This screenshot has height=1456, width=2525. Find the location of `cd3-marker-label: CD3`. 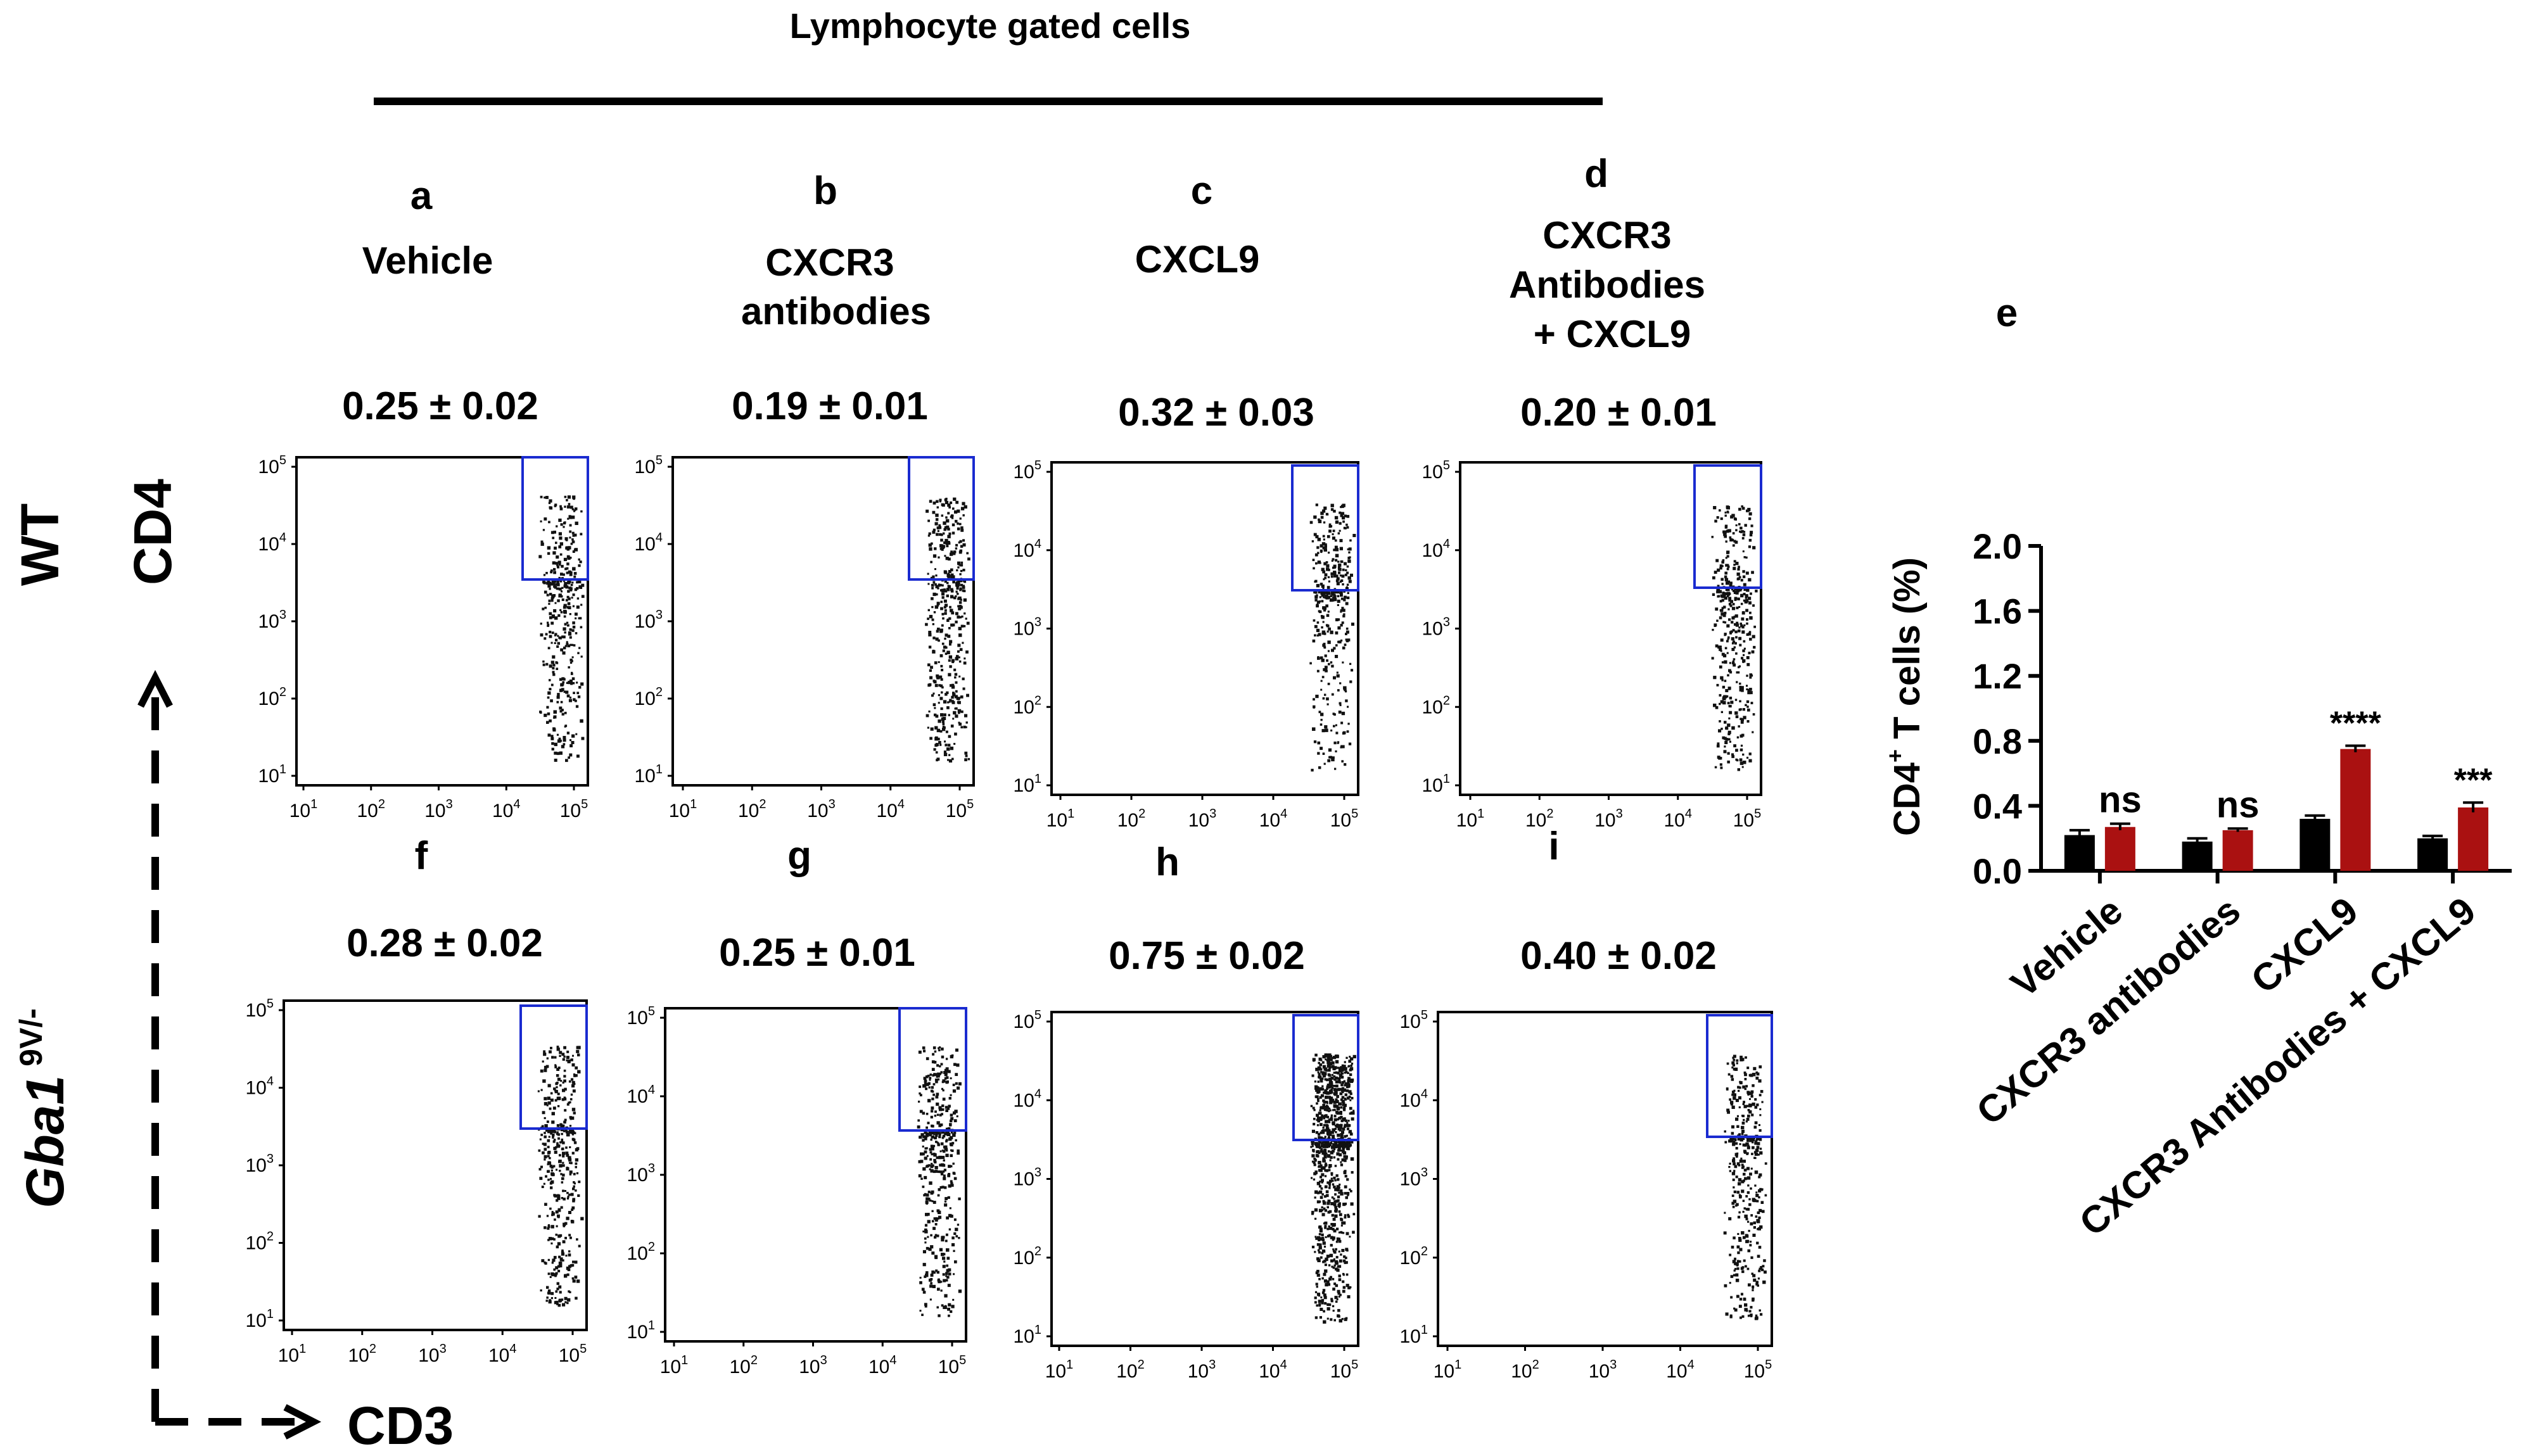

cd3-marker-label: CD3 is located at coordinates (400, 1425).